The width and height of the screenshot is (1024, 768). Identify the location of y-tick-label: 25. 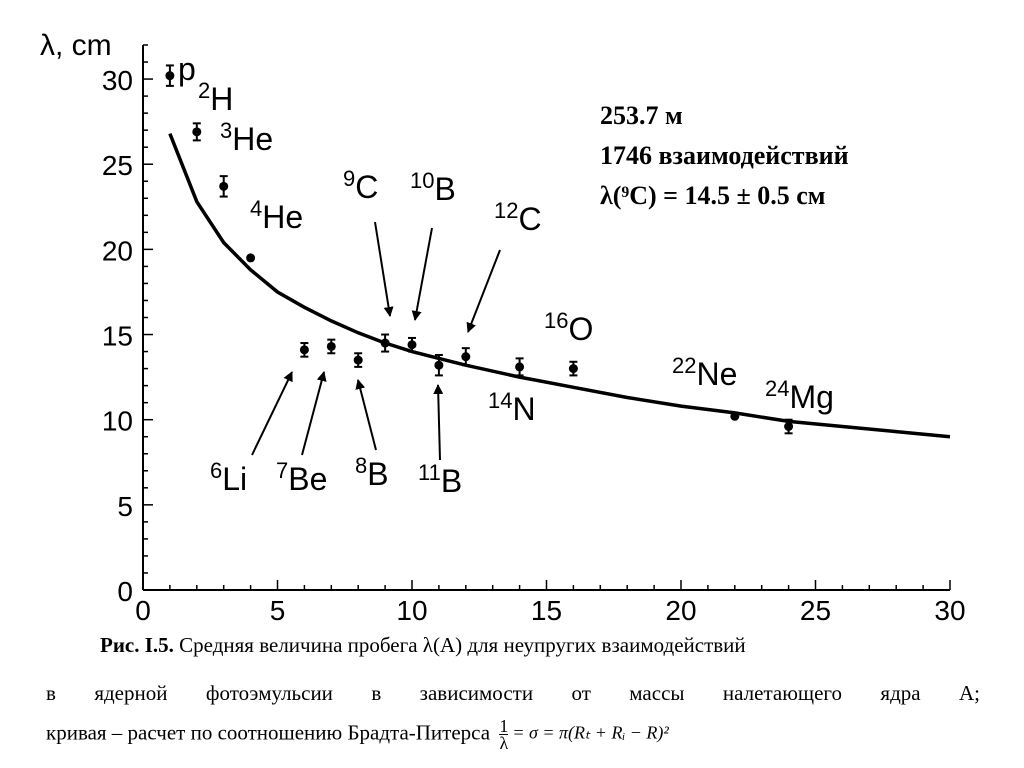
(117, 165).